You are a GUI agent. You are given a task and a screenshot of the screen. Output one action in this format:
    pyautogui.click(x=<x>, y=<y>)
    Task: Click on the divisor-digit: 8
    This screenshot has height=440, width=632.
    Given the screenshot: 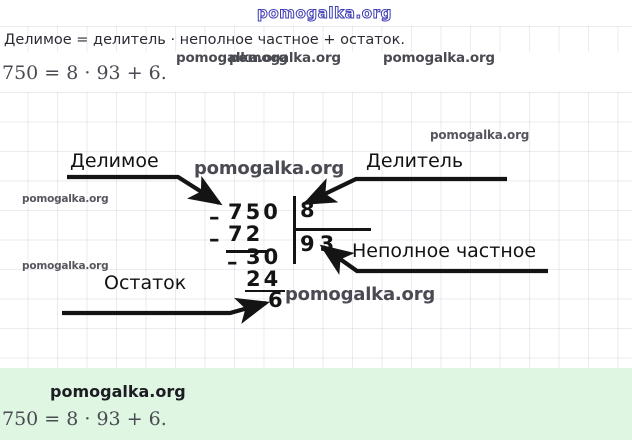 What is the action you would take?
    pyautogui.click(x=307, y=210)
    